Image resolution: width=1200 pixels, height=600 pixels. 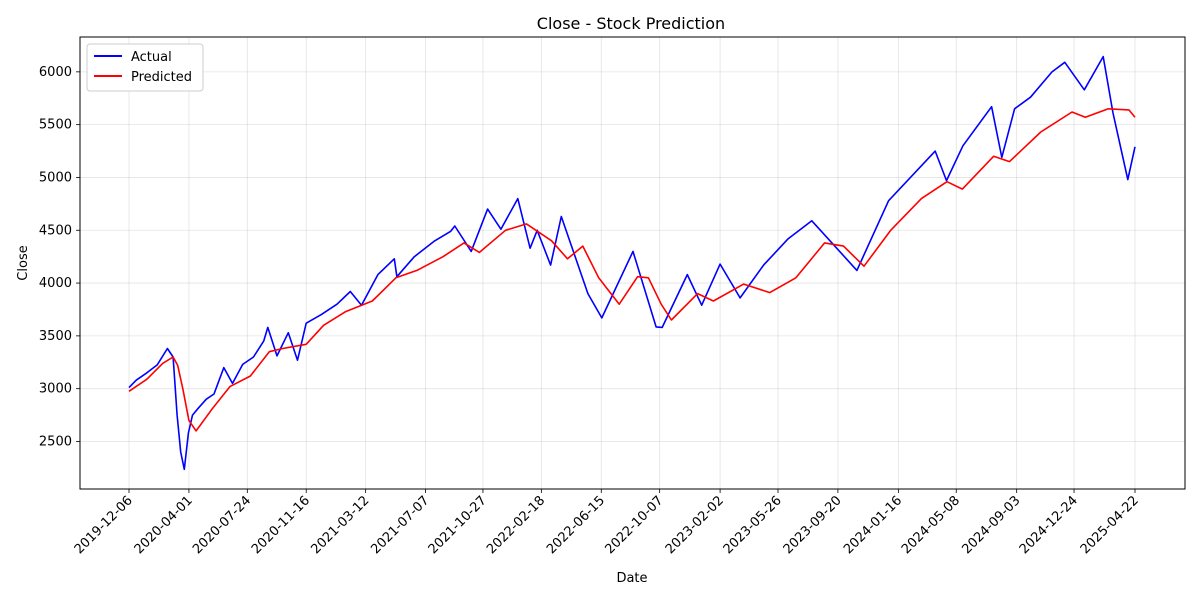 What do you see at coordinates (631, 578) in the screenshot?
I see `x-axis-label: Date` at bounding box center [631, 578].